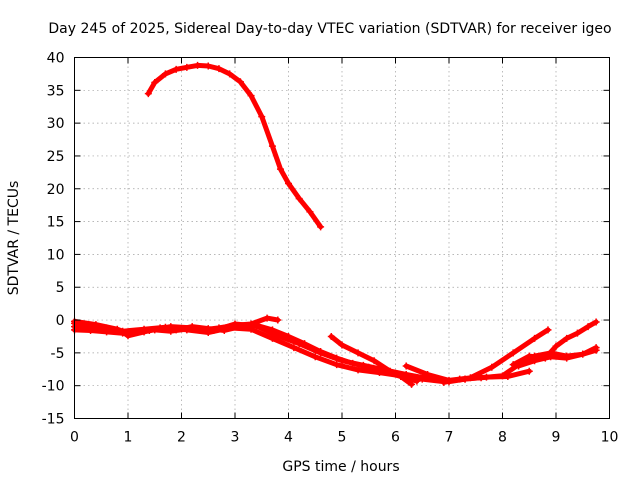  I want to click on x-axis-label: GPS time / hours, so click(340, 467).